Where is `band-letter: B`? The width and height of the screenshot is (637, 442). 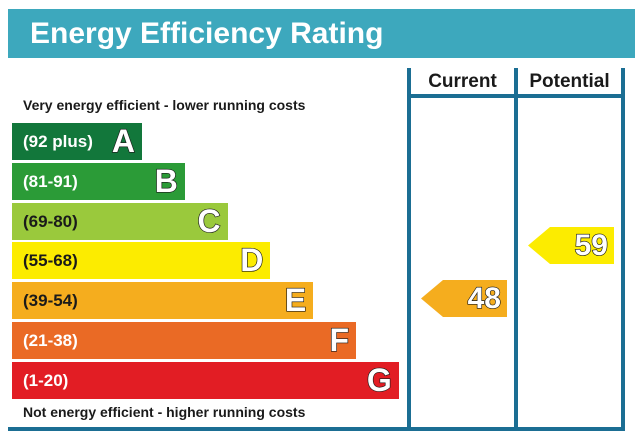 band-letter: B is located at coordinates (166, 180).